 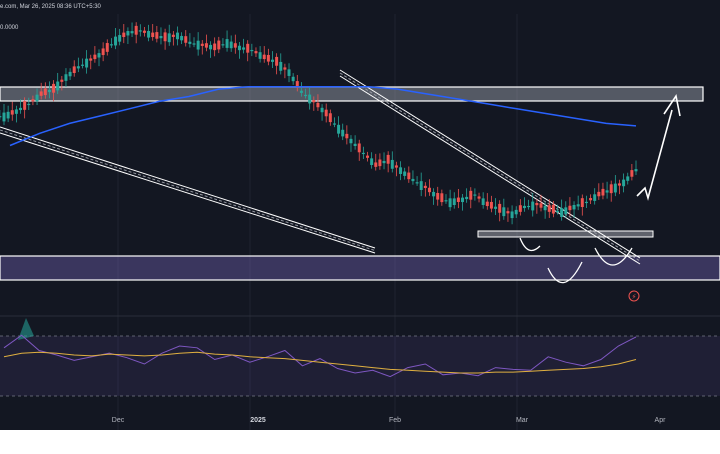 What do you see at coordinates (9, 28) in the screenshot?
I see `header-open: 0.0000` at bounding box center [9, 28].